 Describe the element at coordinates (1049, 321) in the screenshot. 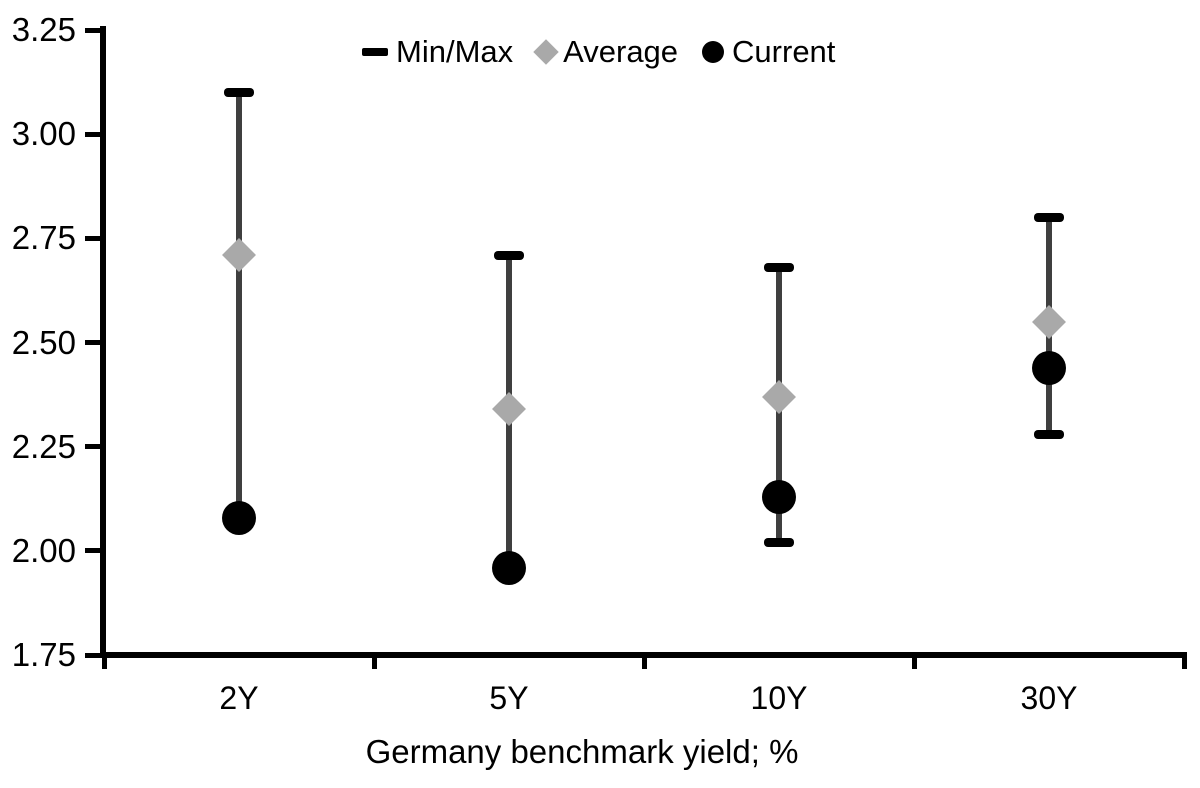

I see `average-marker-30Y` at that location.